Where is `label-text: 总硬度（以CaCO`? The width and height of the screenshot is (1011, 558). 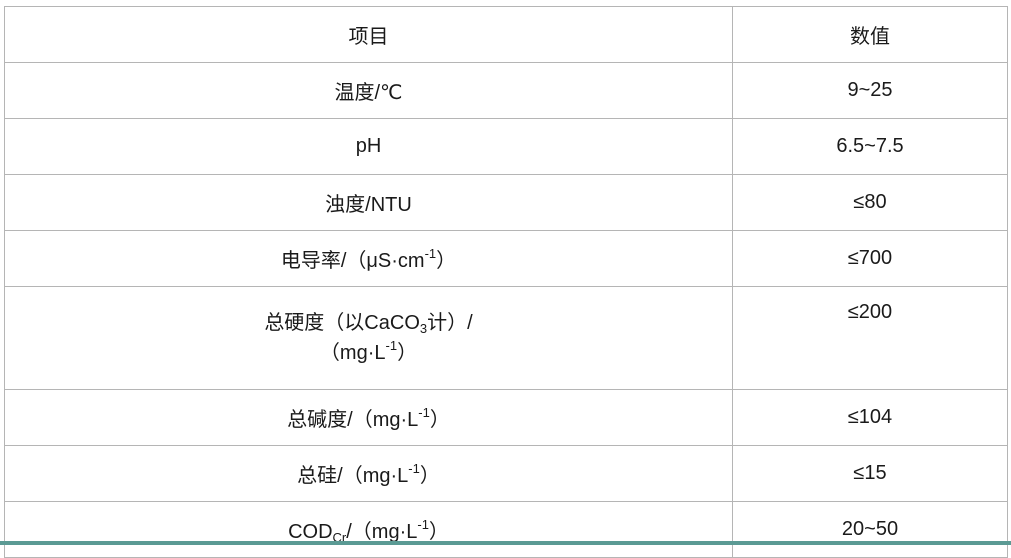 label-text: 总硬度（以CaCO is located at coordinates (342, 323).